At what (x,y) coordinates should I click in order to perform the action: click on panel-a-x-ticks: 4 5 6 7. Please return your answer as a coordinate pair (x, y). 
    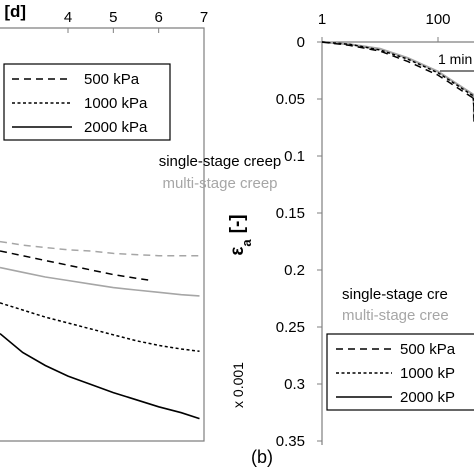
    Looking at the image, I should click on (136, 21).